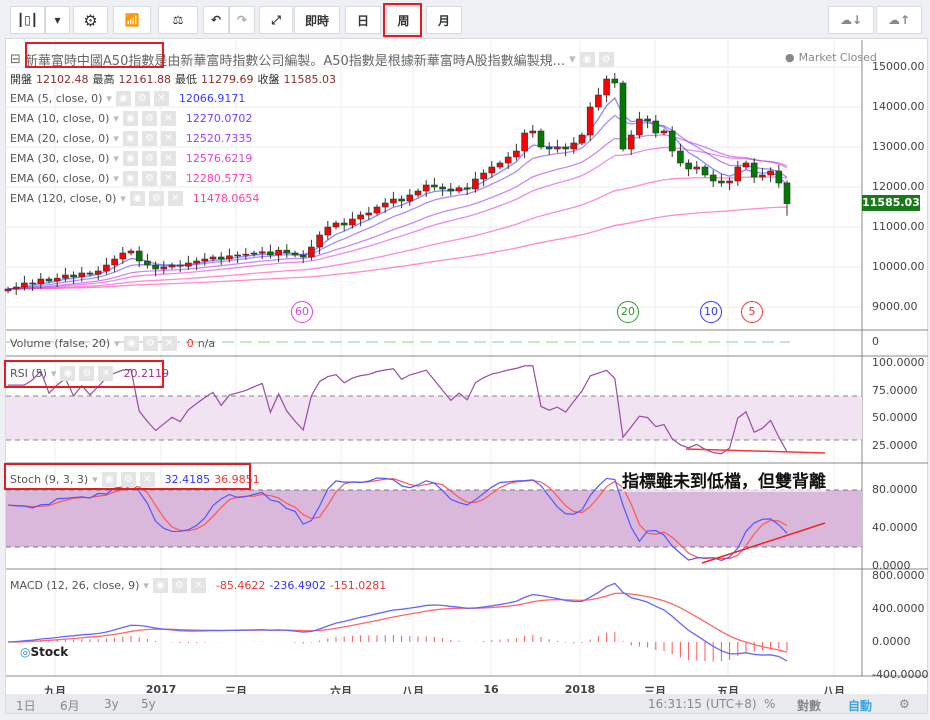  What do you see at coordinates (70, 706) in the screenshot?
I see `range-6m: 6月` at bounding box center [70, 706].